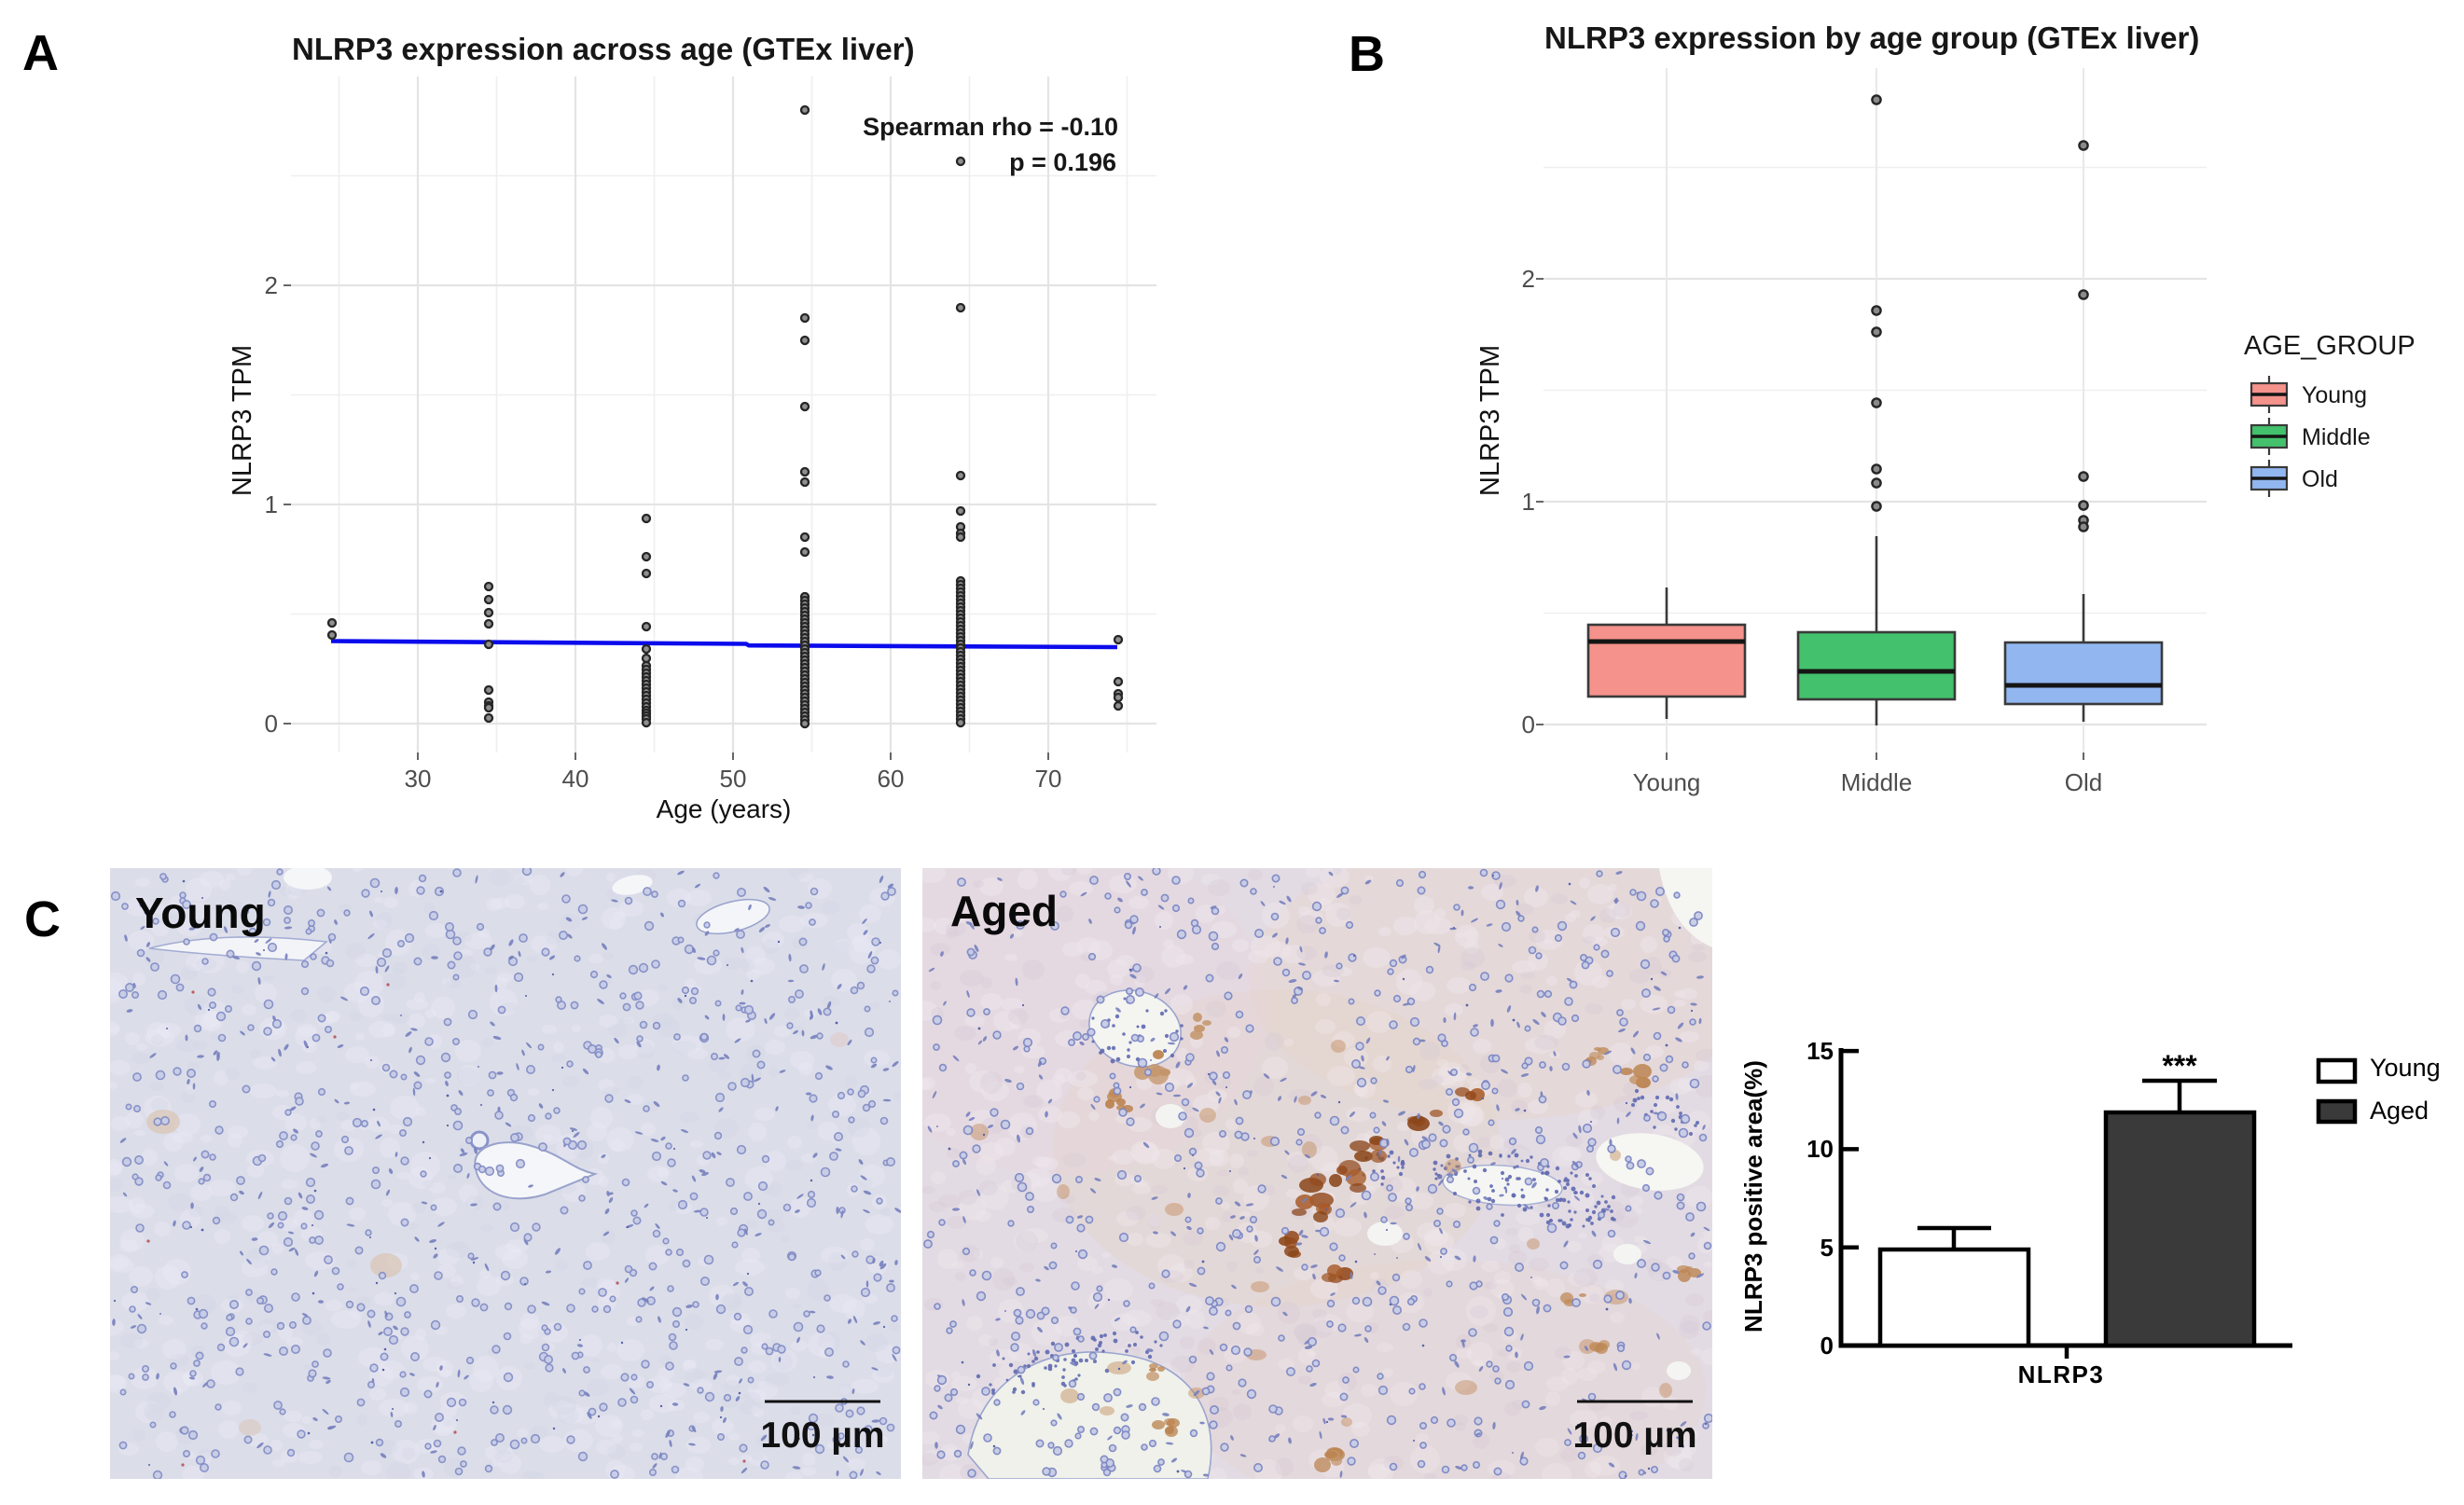 The width and height of the screenshot is (2464, 1505). Describe the element at coordinates (733, 779) in the screenshot. I see `svg-text: 50` at that location.